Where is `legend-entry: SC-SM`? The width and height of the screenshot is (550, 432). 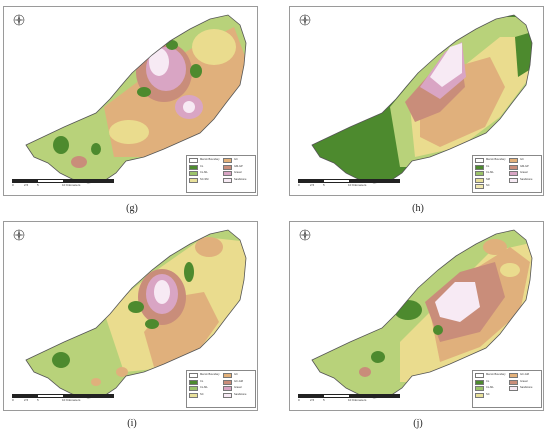 legend-entry: SC-SM is located at coordinates (198, 180).